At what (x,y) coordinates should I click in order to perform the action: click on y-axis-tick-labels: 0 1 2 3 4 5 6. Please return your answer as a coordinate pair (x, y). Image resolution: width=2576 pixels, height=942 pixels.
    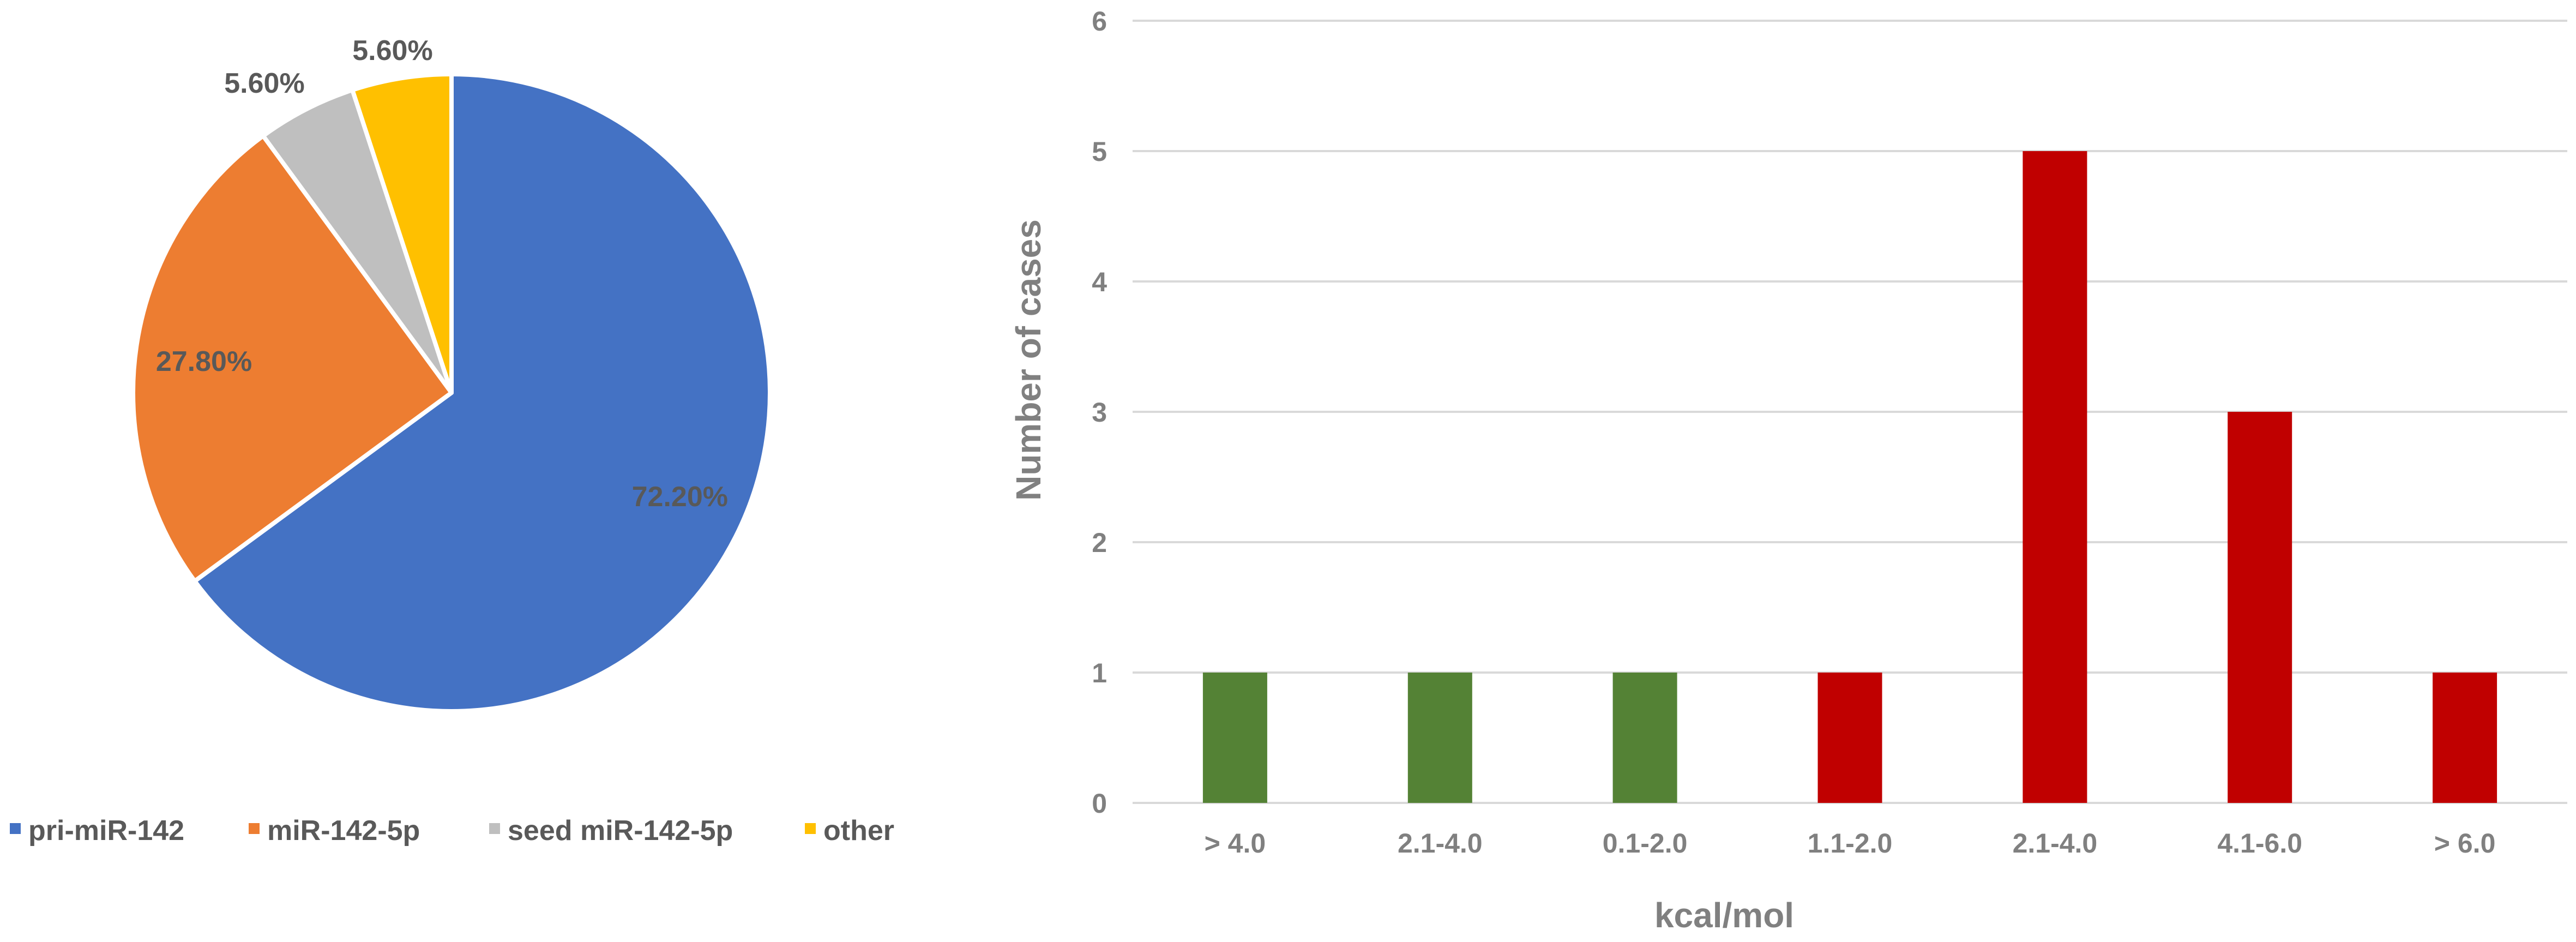
    Looking at the image, I should click on (1099, 412).